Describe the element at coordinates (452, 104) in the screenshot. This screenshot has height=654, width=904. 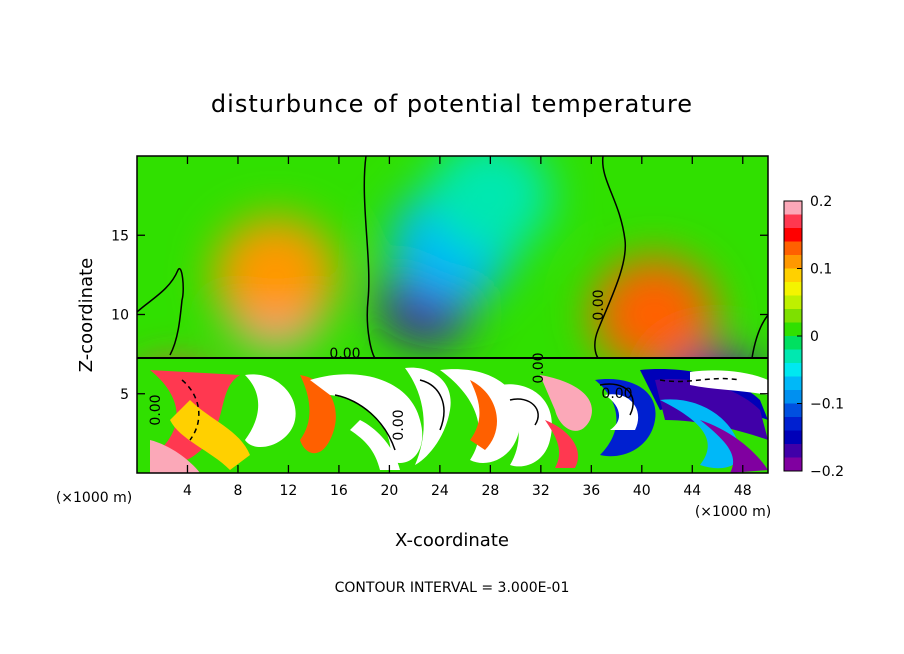
I see `chart-title: disturbunce of potential temperature` at that location.